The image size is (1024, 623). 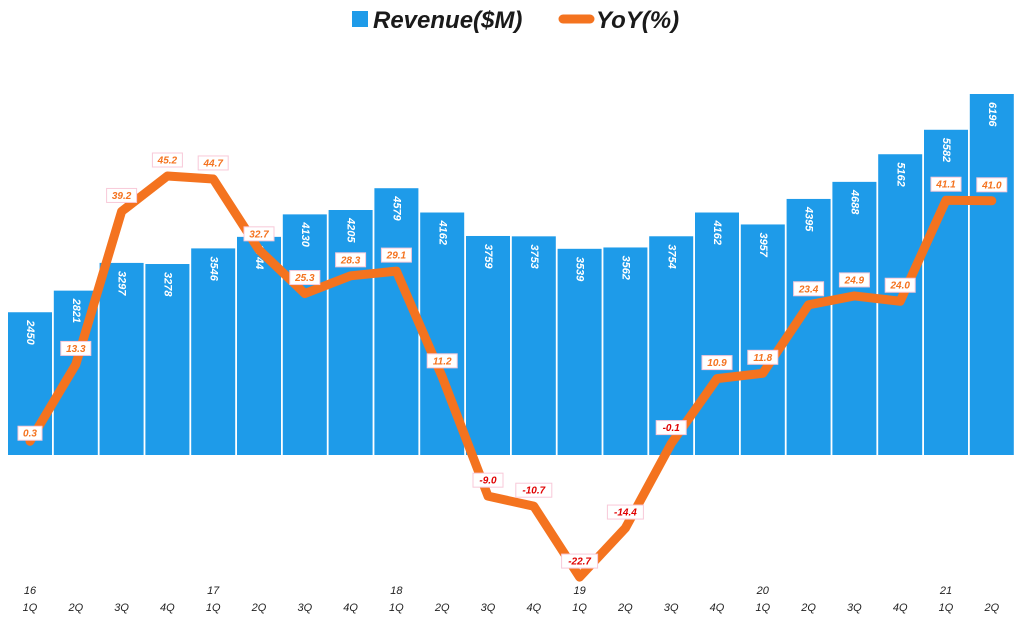 I want to click on yoy-value-label: 24.9, so click(x=854, y=280).